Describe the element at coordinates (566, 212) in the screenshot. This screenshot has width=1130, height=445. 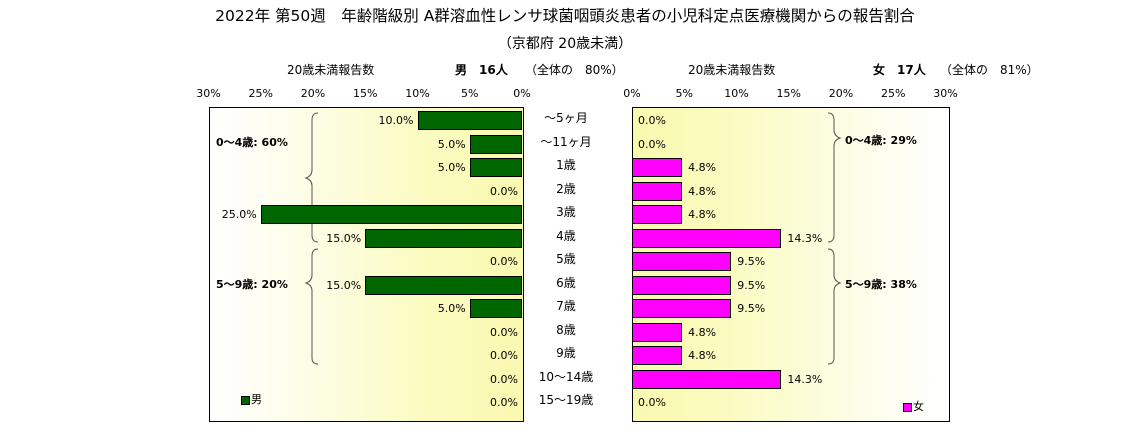
I see `age-category-label: 3歳` at that location.